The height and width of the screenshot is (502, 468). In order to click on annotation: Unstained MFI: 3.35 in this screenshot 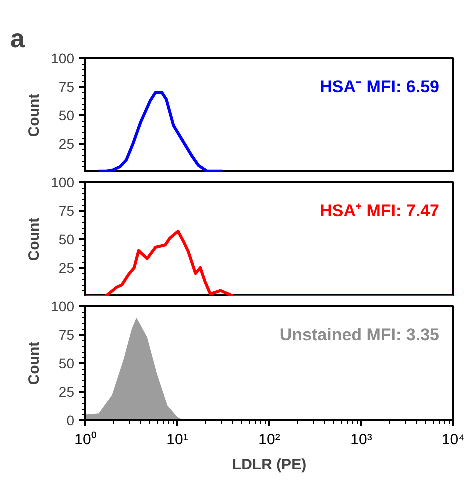, I will do `click(360, 335)`.